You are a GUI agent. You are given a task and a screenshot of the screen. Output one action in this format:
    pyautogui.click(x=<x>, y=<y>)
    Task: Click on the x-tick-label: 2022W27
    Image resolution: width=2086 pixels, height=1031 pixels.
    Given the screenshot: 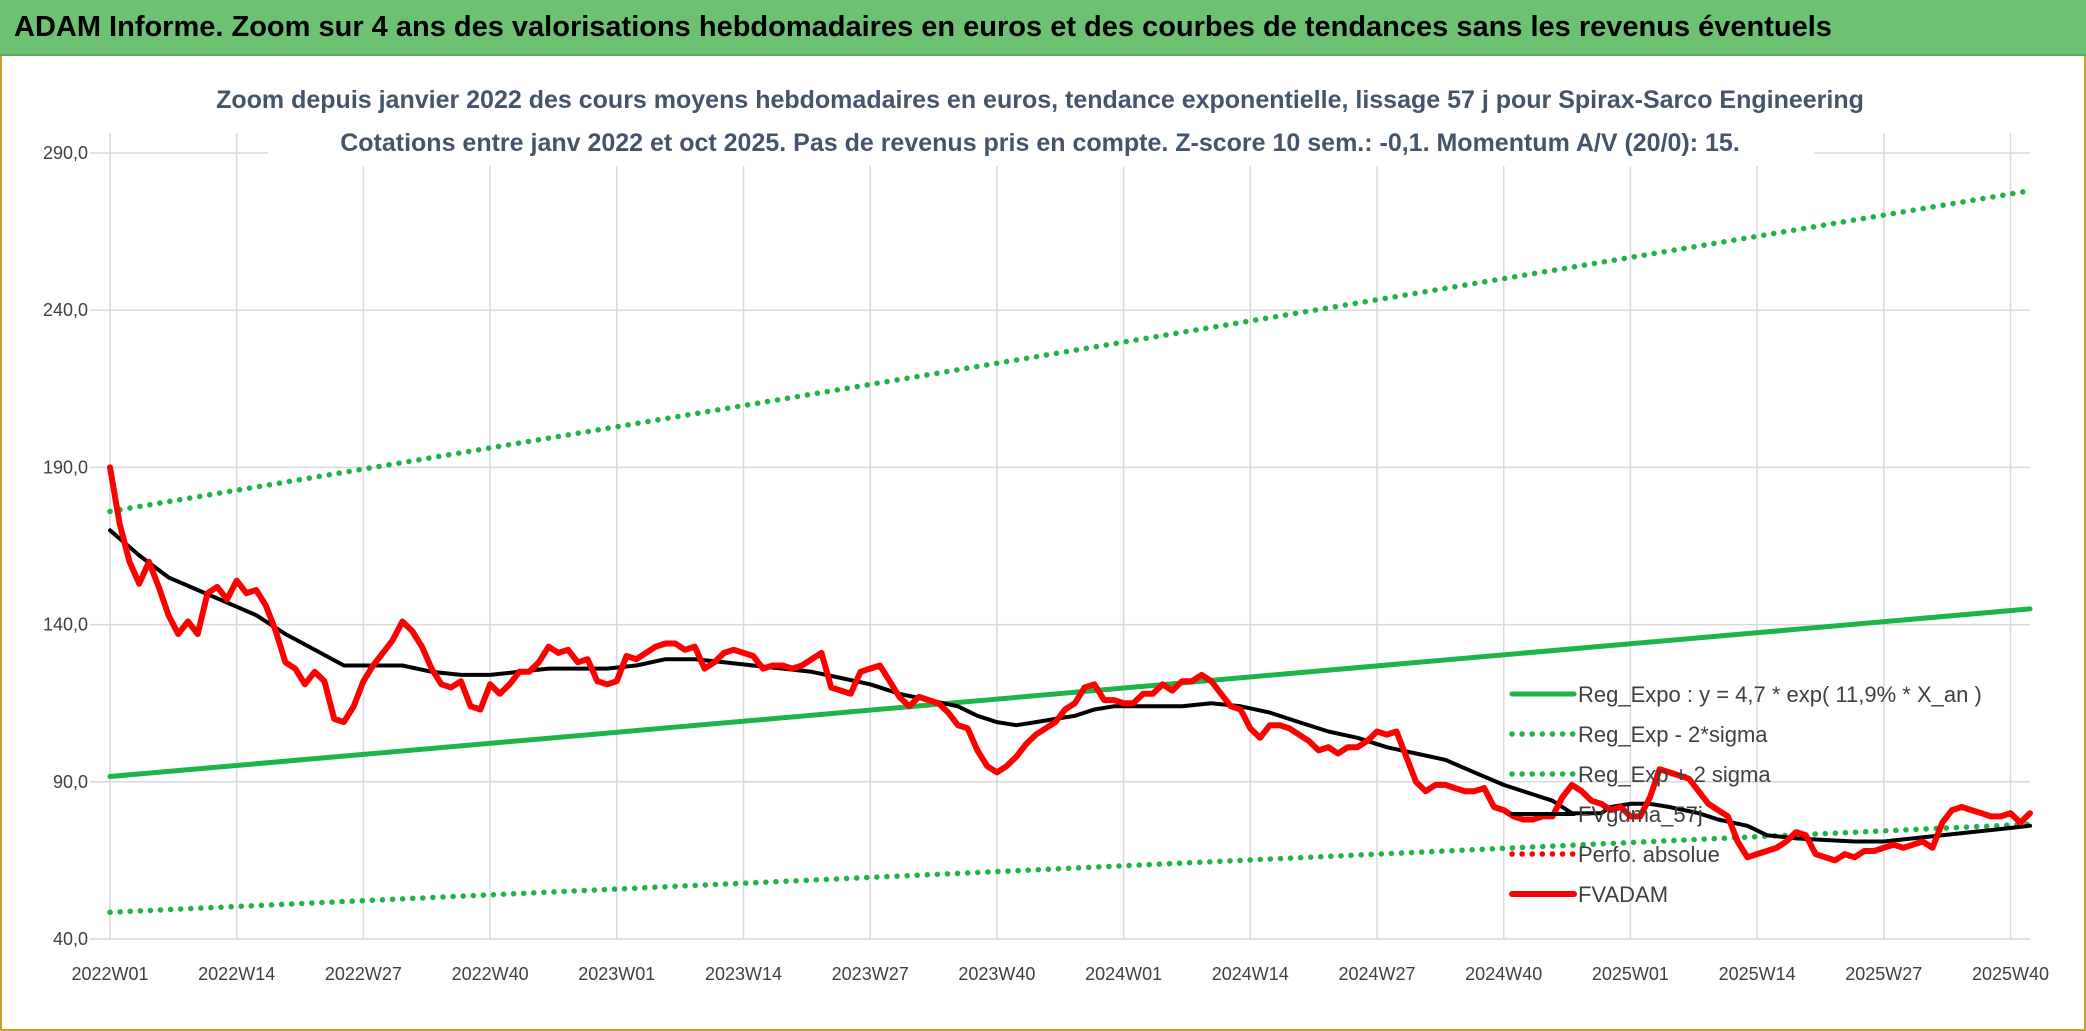 What is the action you would take?
    pyautogui.click(x=363, y=974)
    